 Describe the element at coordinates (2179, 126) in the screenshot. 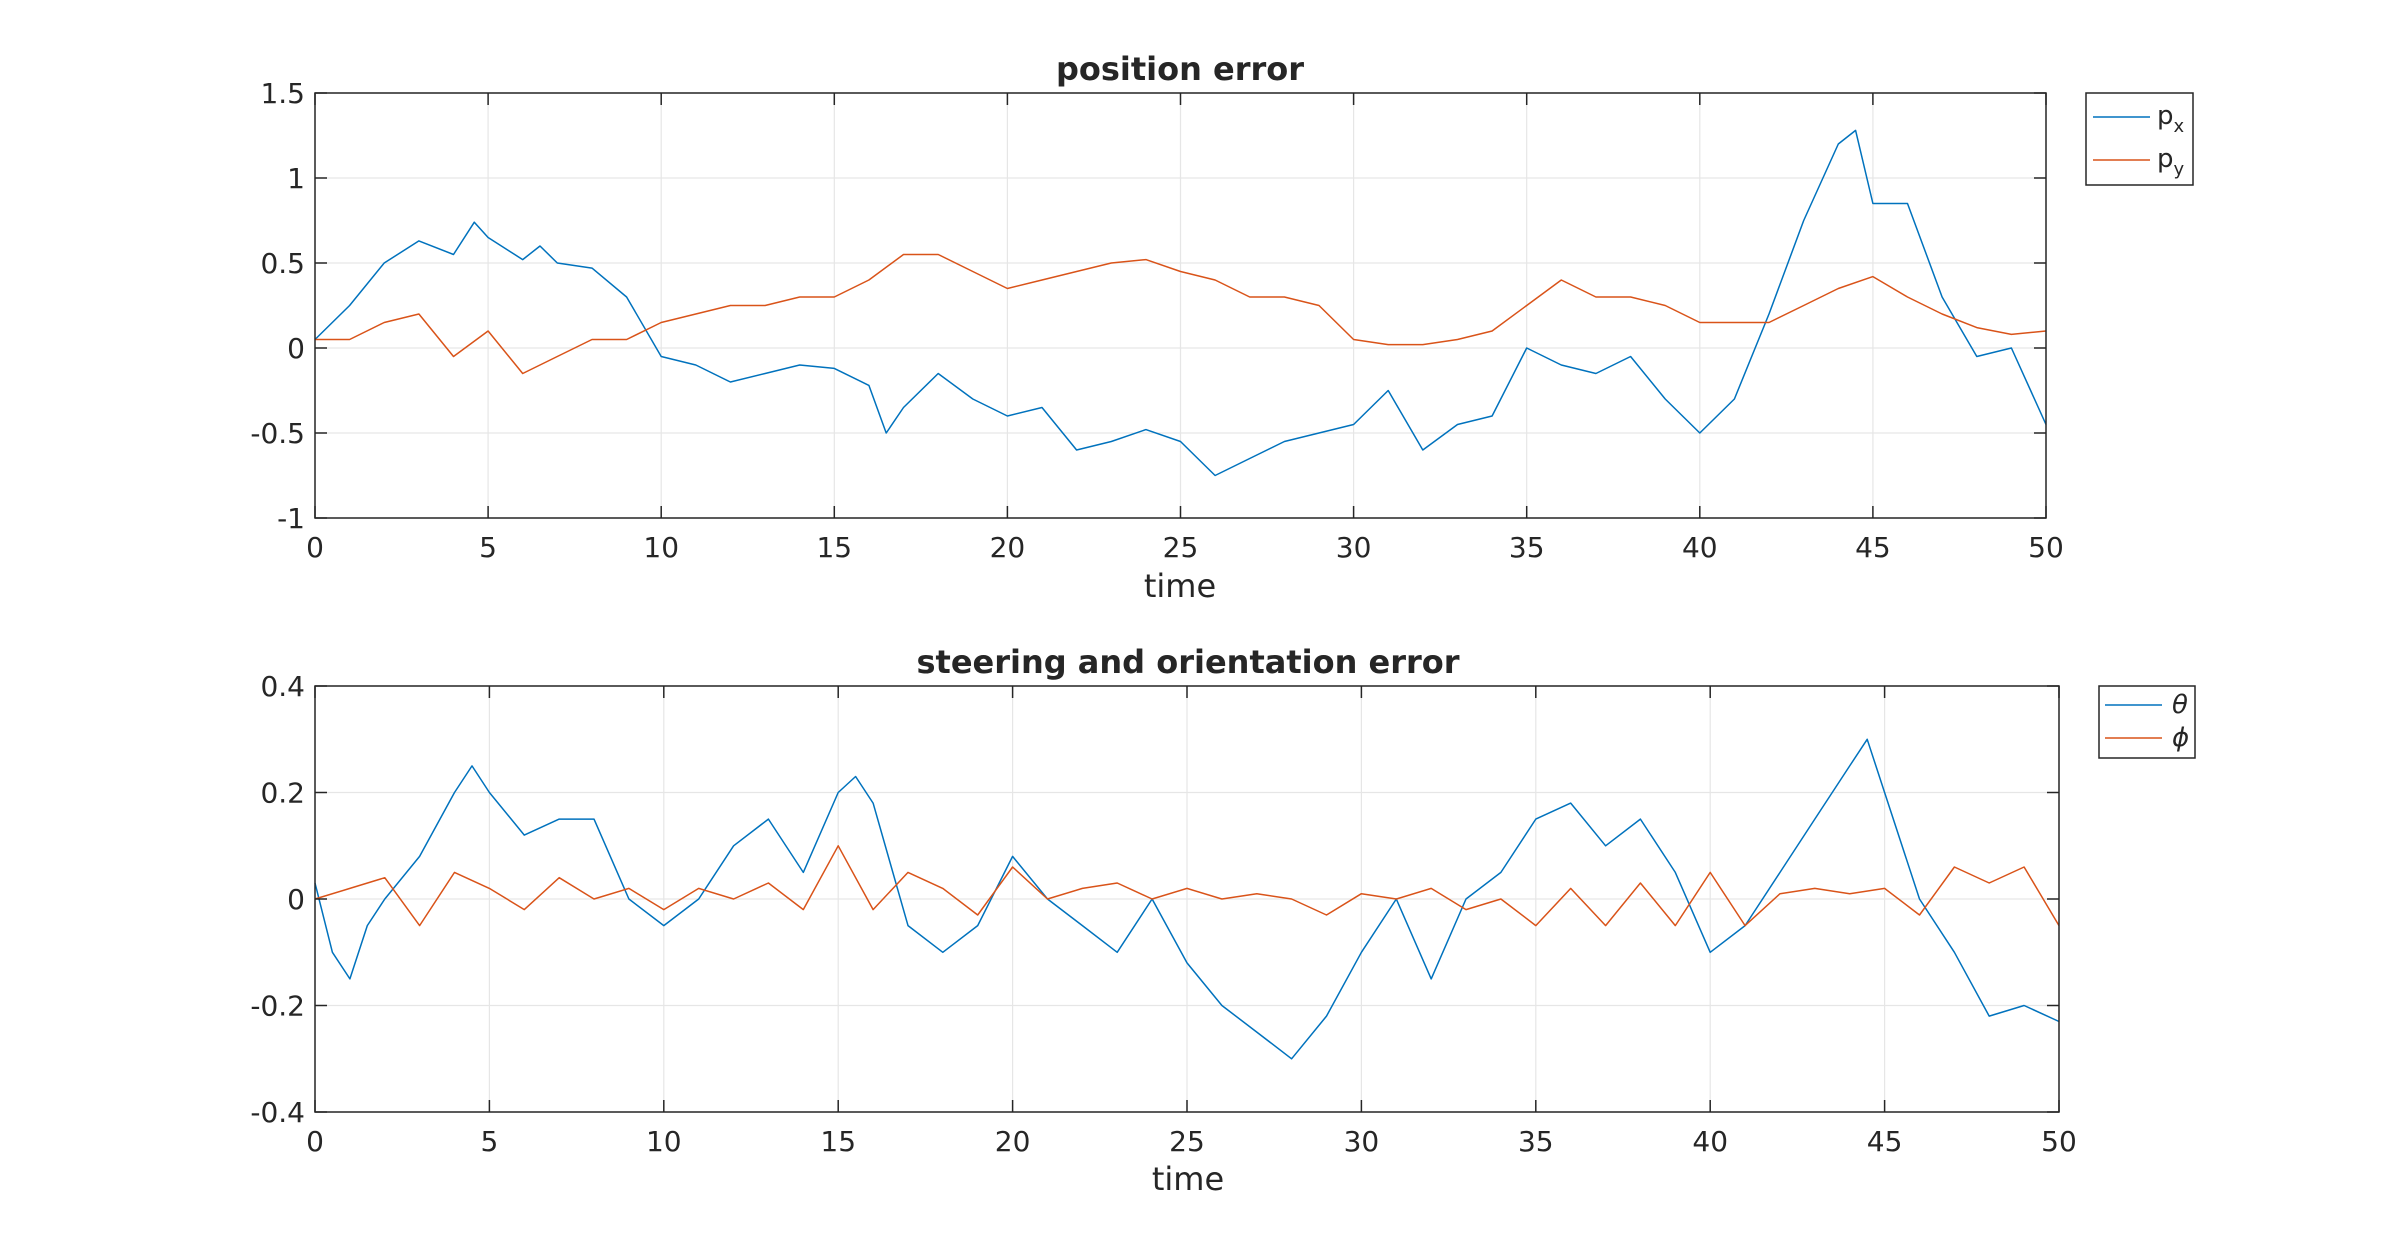

I see `legend-subscript-px: x` at that location.